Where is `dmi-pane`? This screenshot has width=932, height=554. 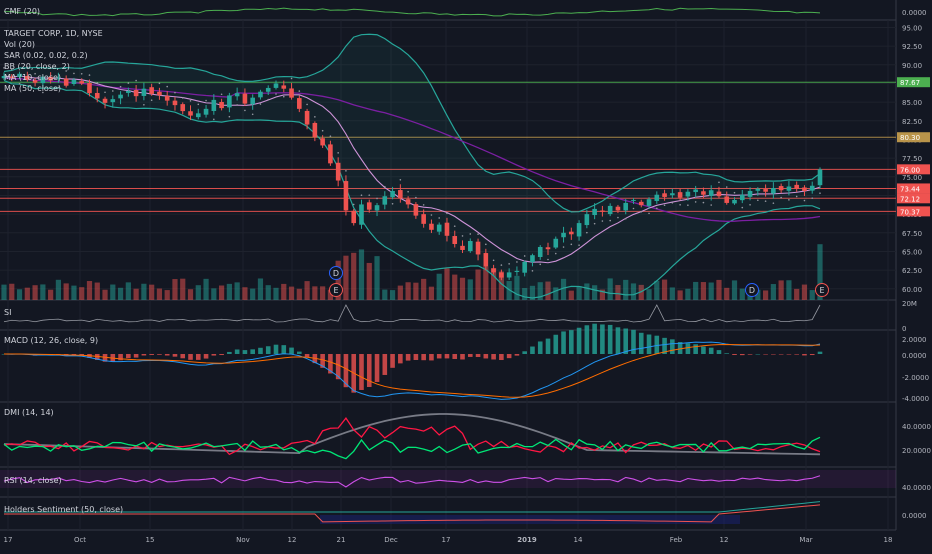 dmi-pane is located at coordinates (412, 436).